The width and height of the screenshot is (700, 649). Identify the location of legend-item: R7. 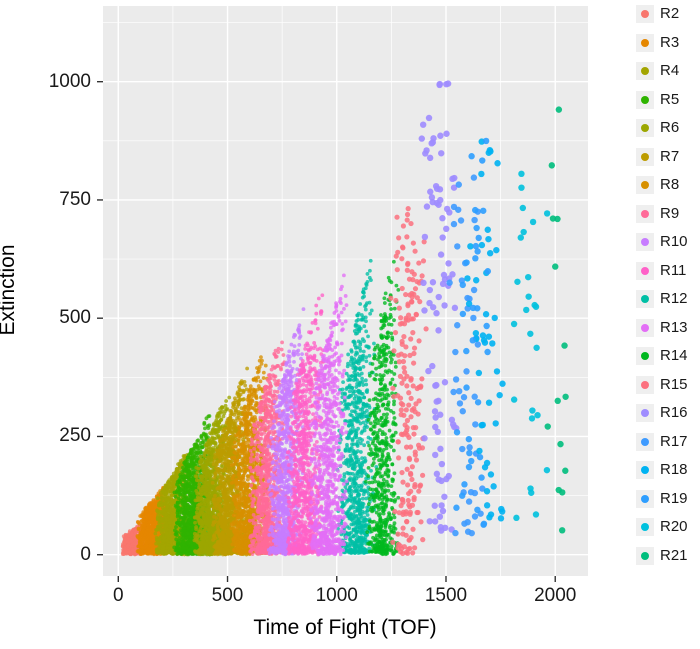
(662, 156).